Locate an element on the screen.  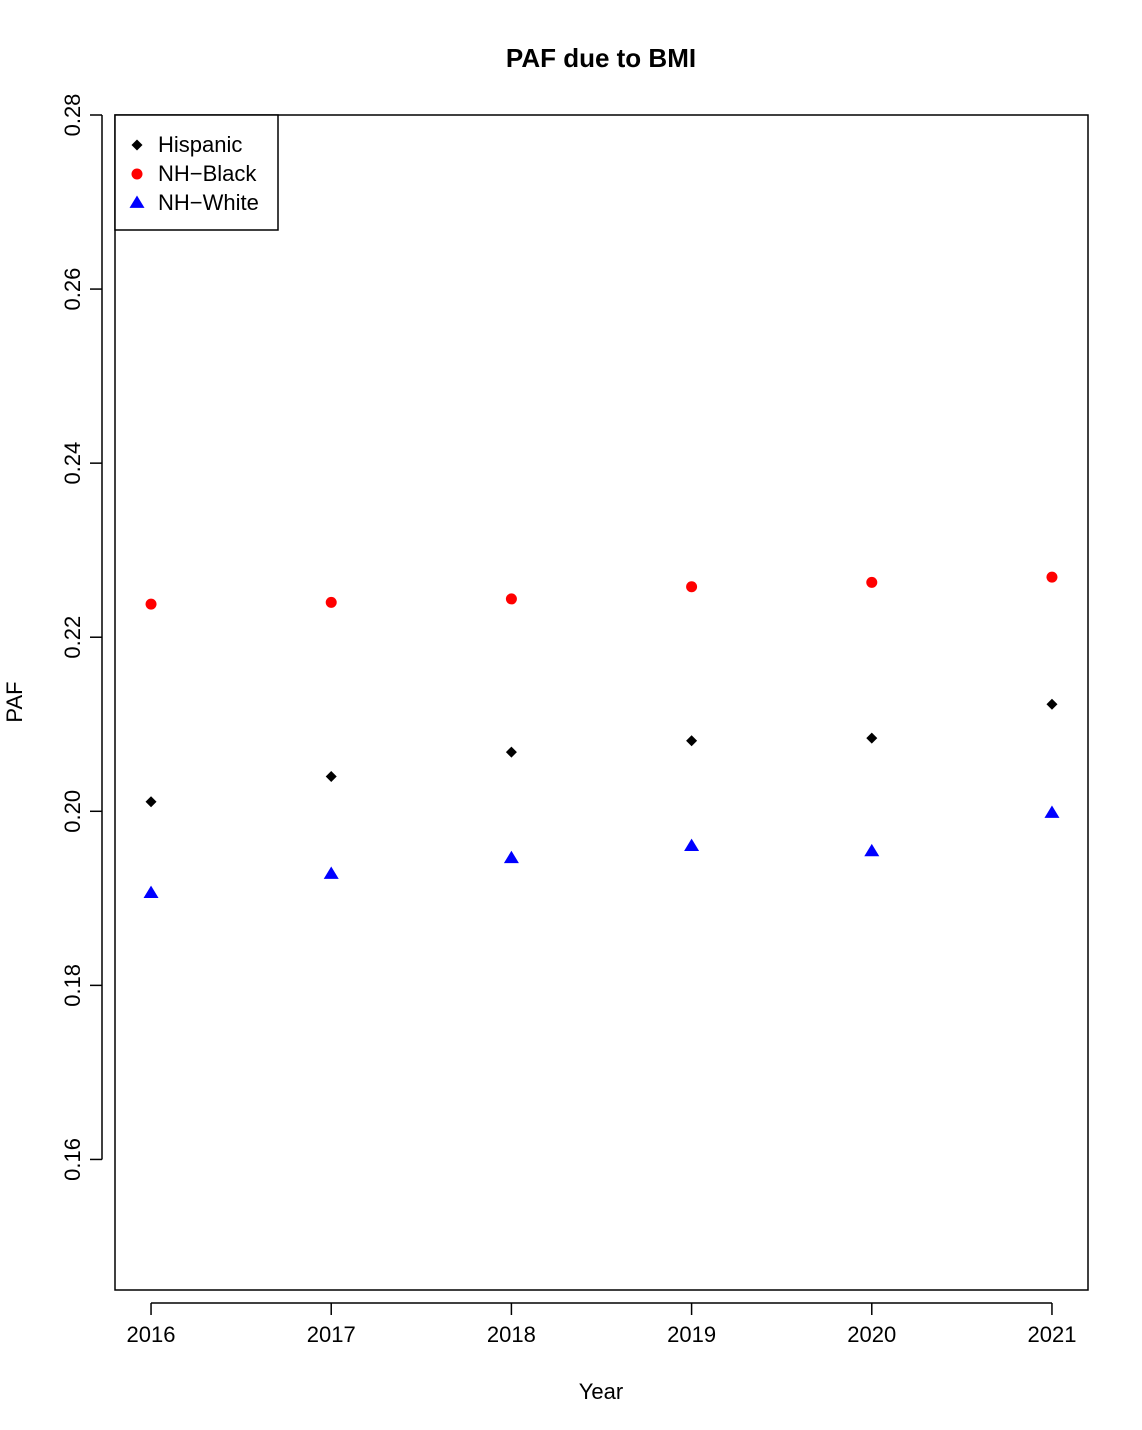
x-axis-label: Year is located at coordinates (601, 1391).